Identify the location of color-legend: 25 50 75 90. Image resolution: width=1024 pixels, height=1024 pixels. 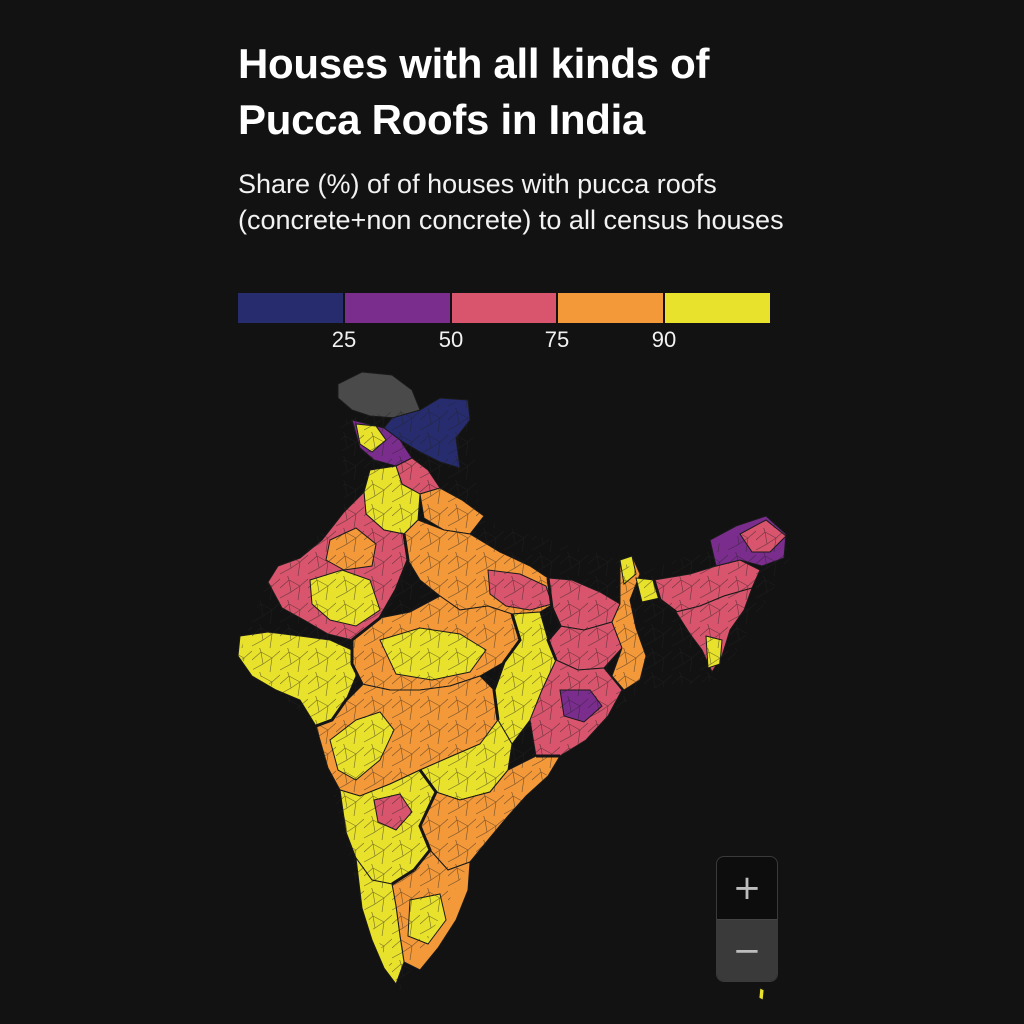
(504, 323).